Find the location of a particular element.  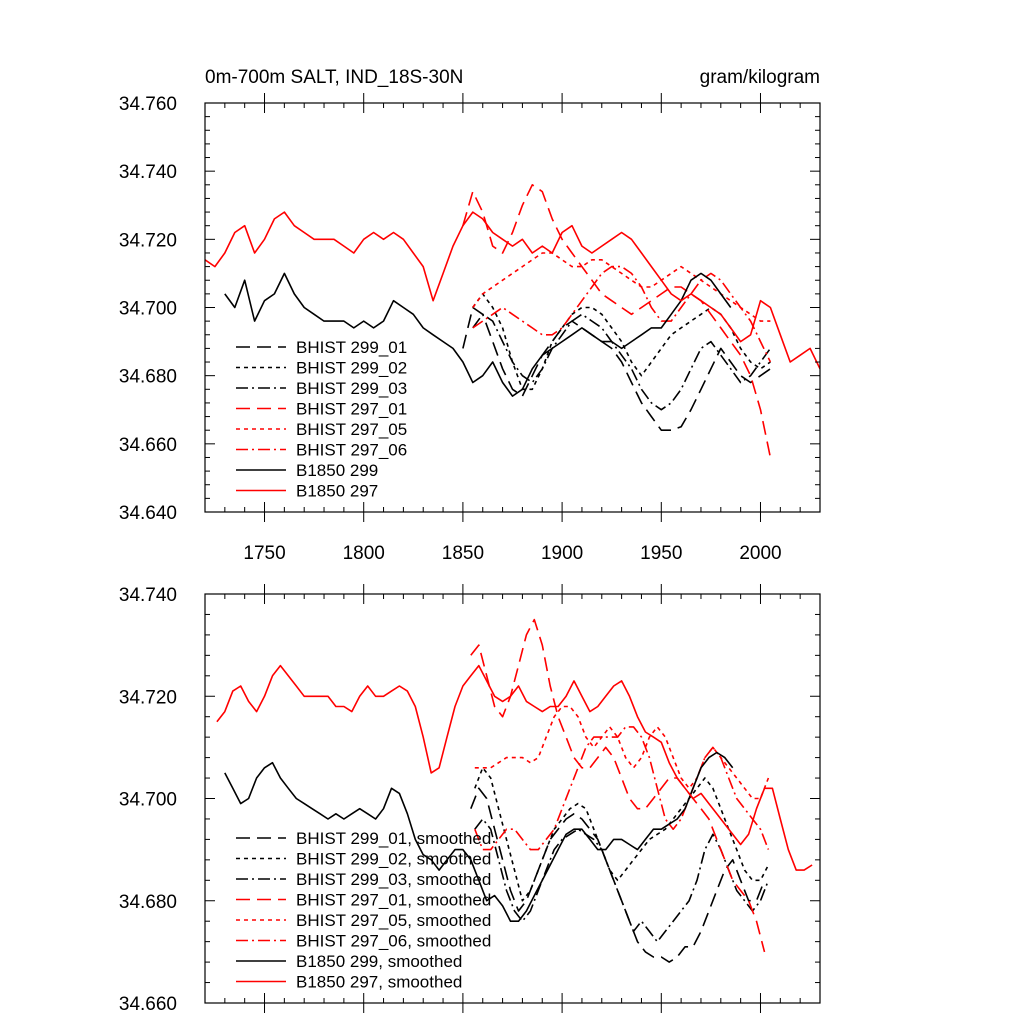

legend-label: BHIST 299_02, smoothed is located at coordinates (393, 859).